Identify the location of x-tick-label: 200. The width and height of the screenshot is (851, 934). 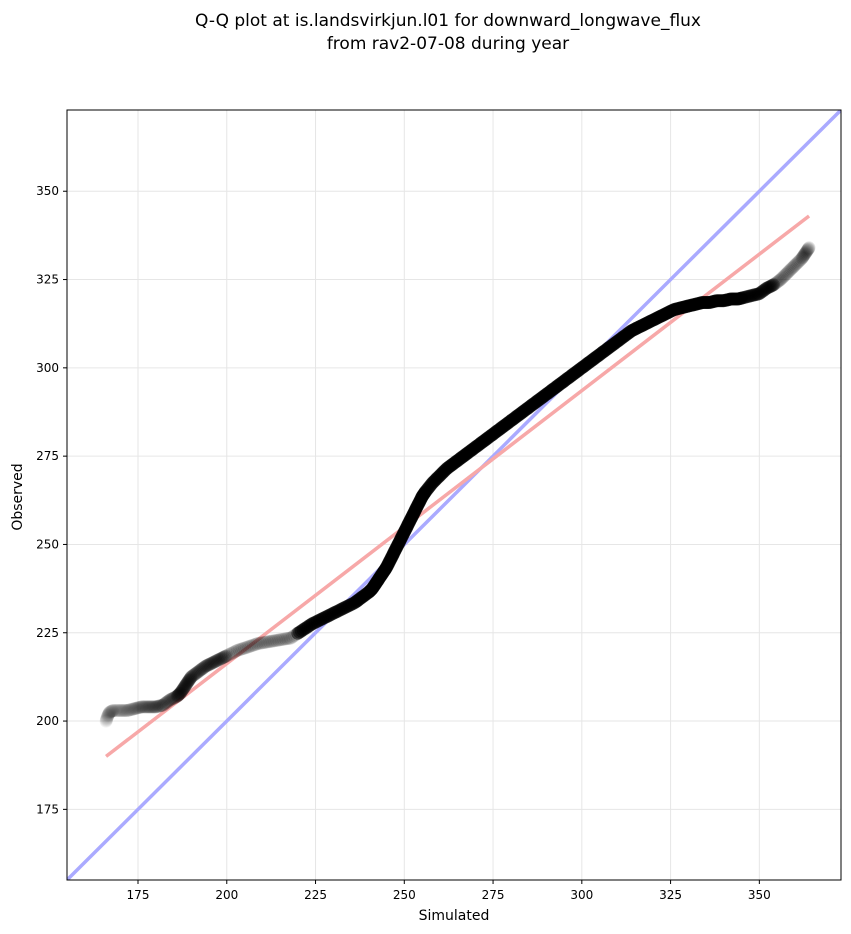
(226, 895).